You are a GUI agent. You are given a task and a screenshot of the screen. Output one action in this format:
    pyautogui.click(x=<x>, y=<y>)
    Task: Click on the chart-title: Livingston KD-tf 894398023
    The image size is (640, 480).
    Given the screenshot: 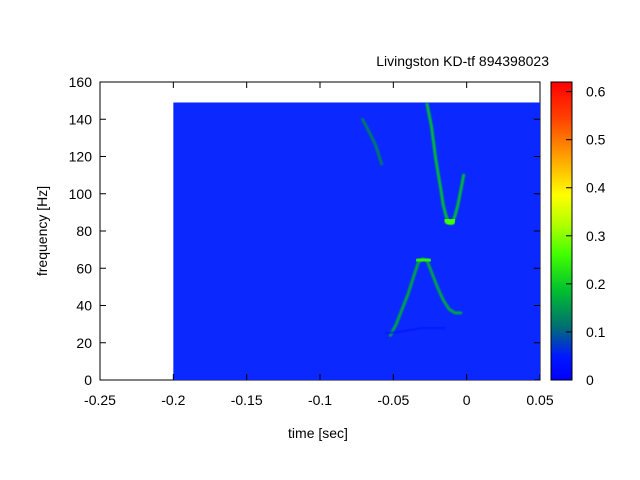 What is the action you would take?
    pyautogui.click(x=462, y=61)
    